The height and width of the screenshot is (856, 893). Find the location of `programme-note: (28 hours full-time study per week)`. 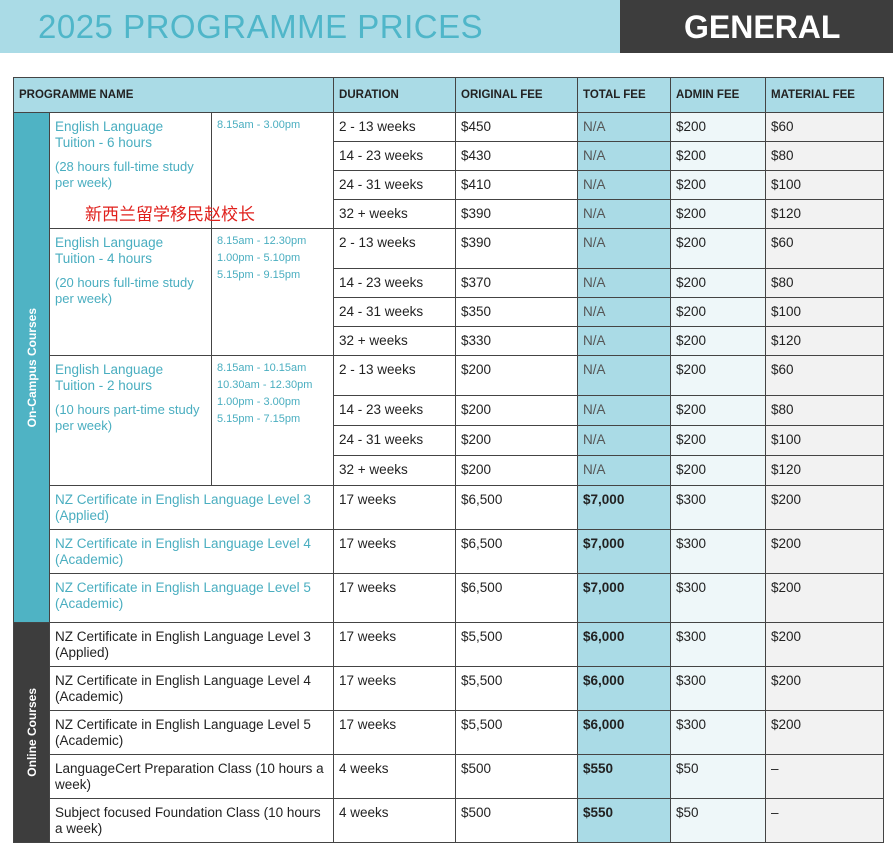

programme-note: (28 hours full-time study per week) is located at coordinates (124, 174).